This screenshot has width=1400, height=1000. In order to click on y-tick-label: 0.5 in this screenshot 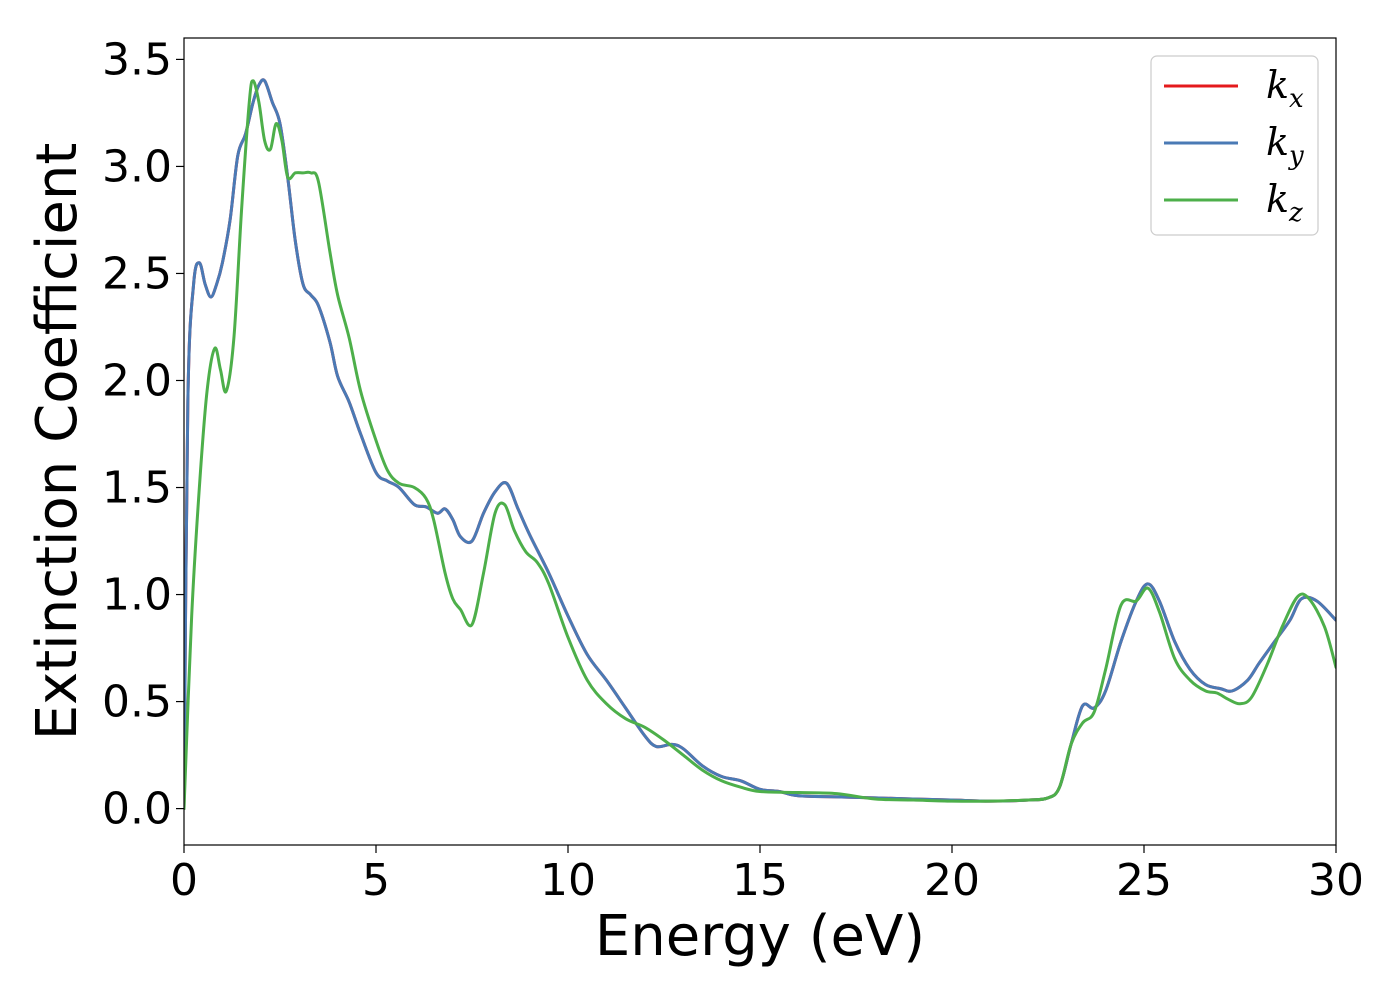, I will do `click(137, 702)`.